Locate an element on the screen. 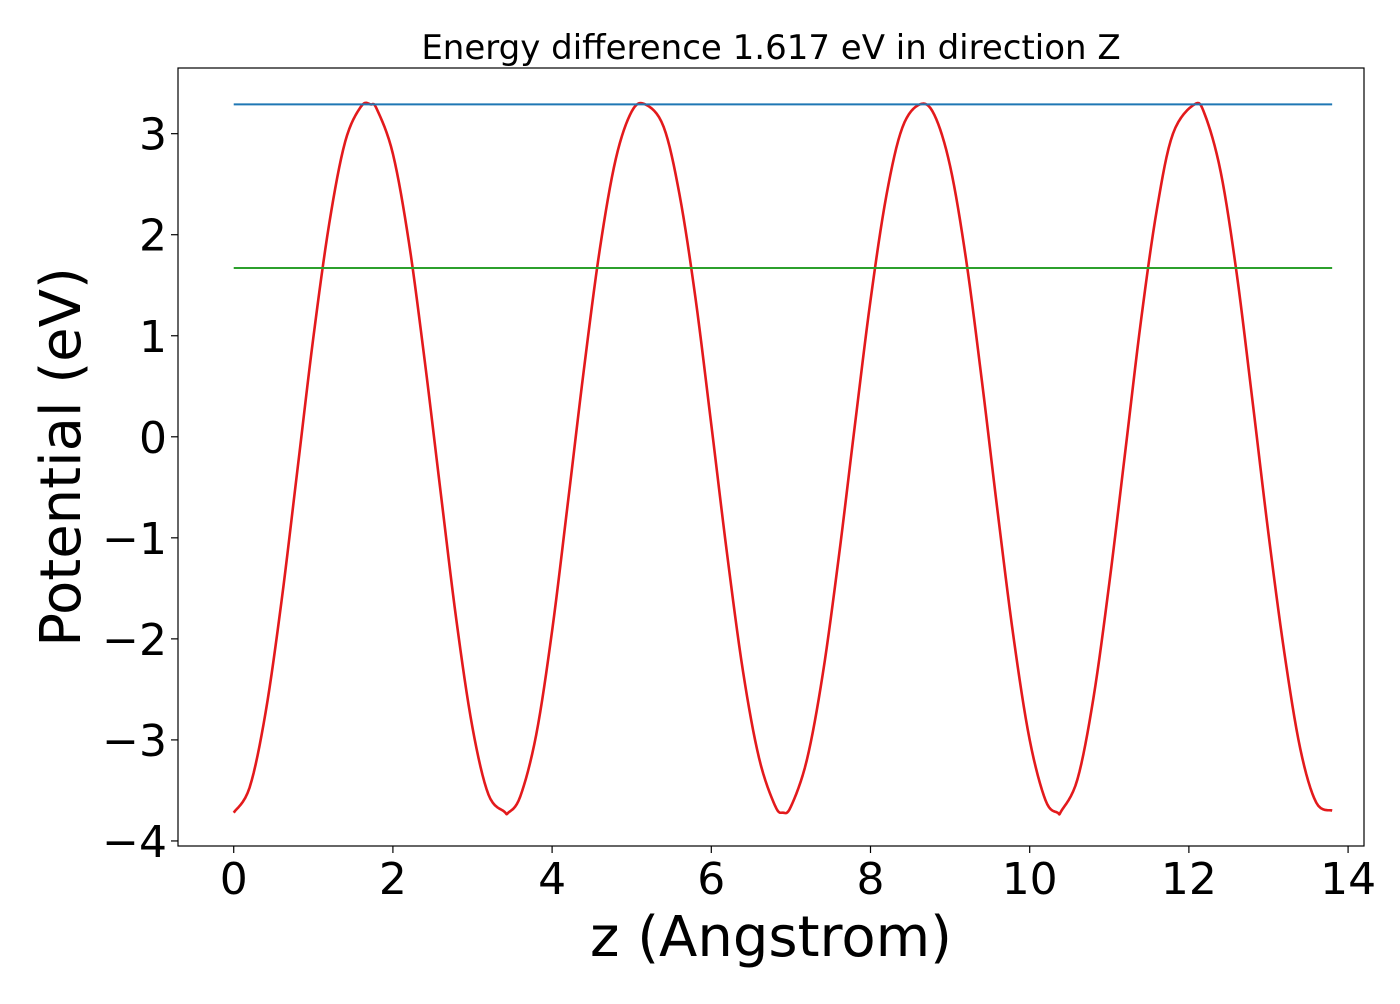  y-tick-label: −1 is located at coordinates (134, 539).